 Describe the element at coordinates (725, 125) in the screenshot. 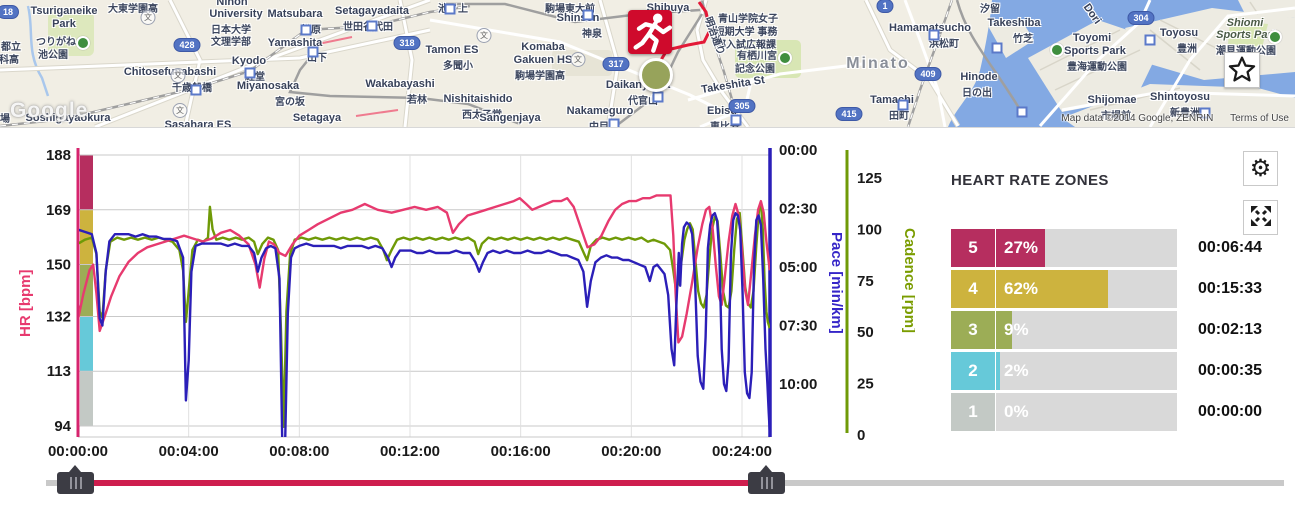

I see `map-label: 恵比寿` at that location.